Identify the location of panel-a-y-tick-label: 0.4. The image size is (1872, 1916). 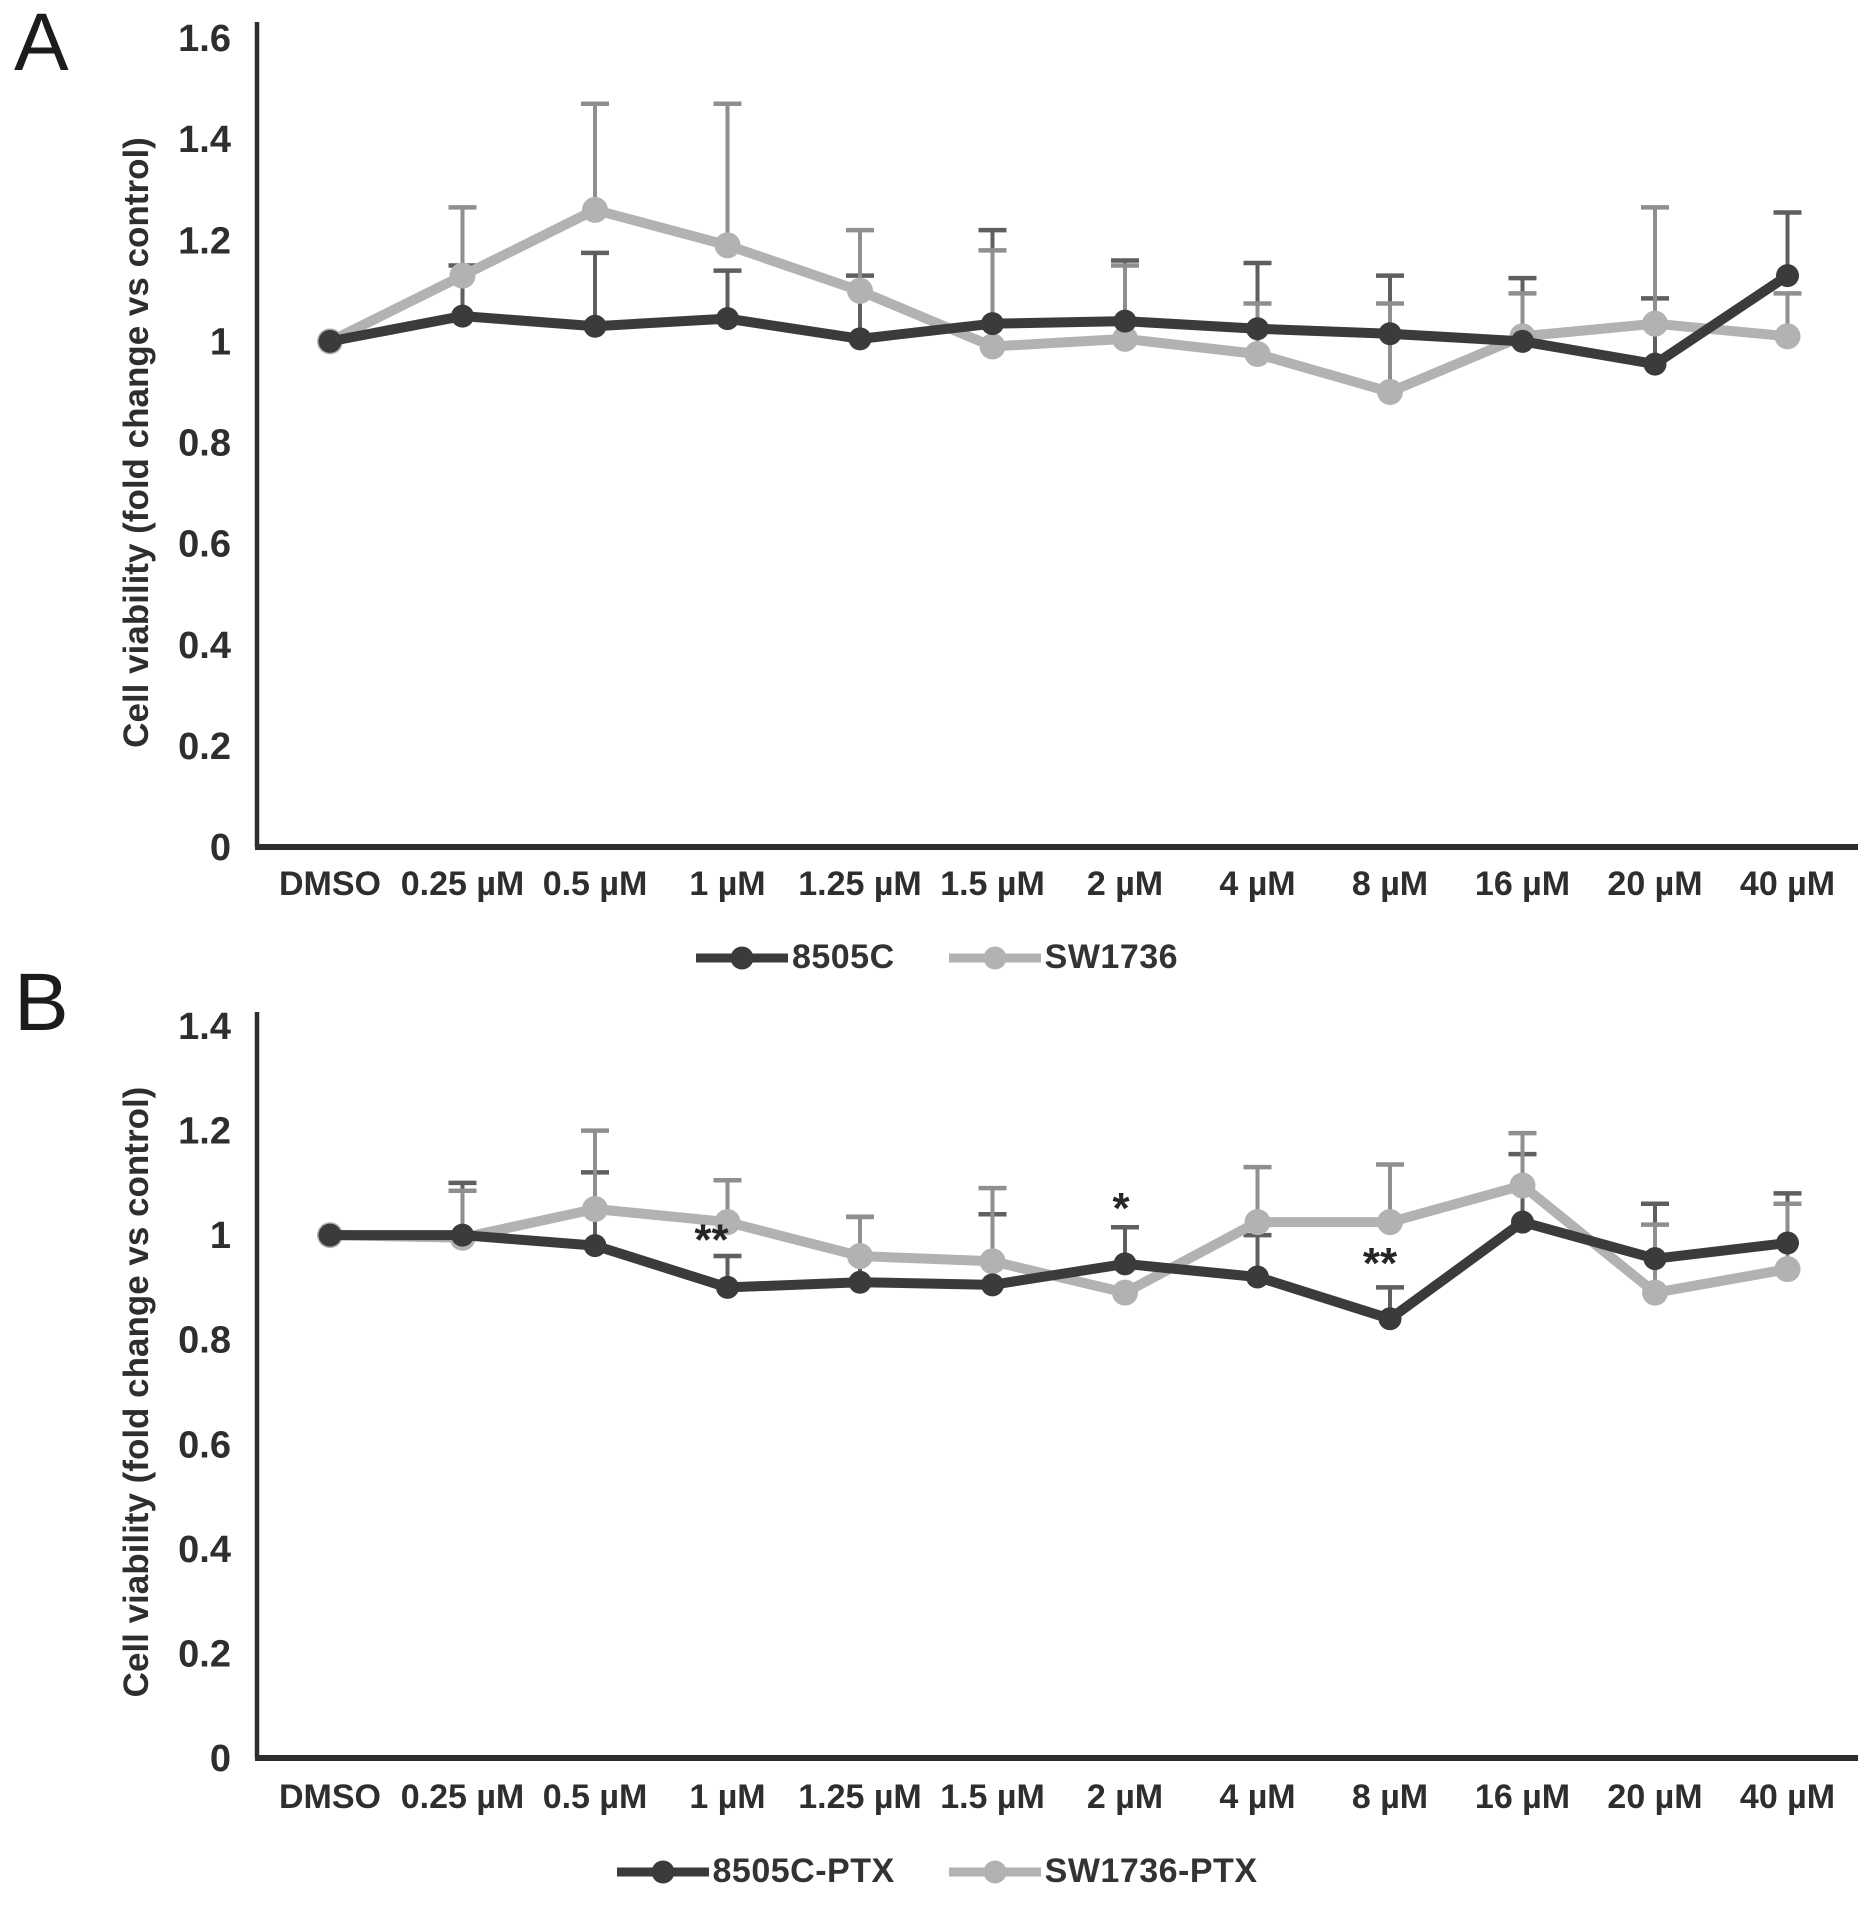
(204, 646).